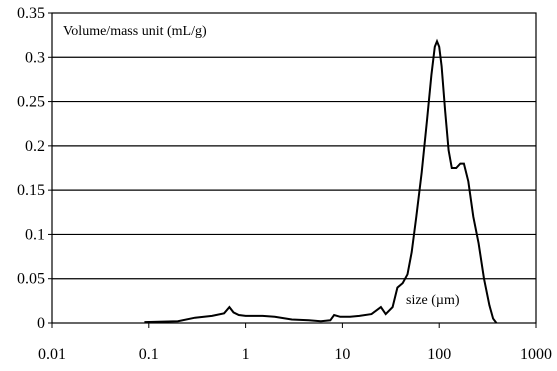 This screenshot has height=371, width=557. Describe the element at coordinates (35, 146) in the screenshot. I see `y-tick-label: 0.2` at that location.